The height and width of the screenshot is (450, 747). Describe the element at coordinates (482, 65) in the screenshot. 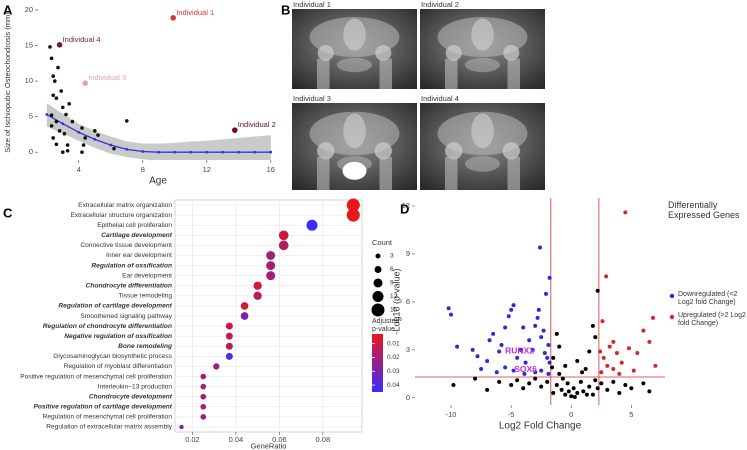

I see `pubis` at that location.